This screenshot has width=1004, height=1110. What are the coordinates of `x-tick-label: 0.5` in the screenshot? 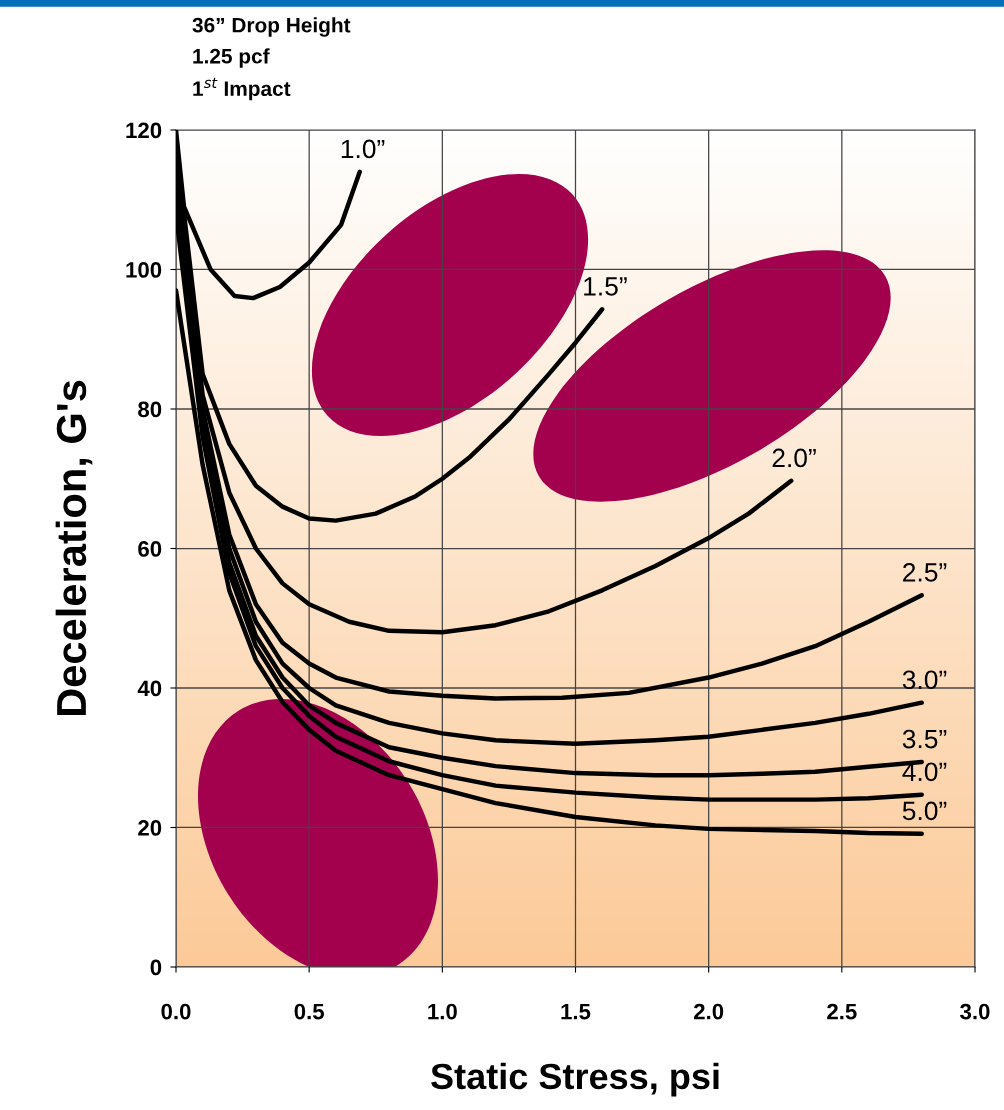 It's located at (309, 1011).